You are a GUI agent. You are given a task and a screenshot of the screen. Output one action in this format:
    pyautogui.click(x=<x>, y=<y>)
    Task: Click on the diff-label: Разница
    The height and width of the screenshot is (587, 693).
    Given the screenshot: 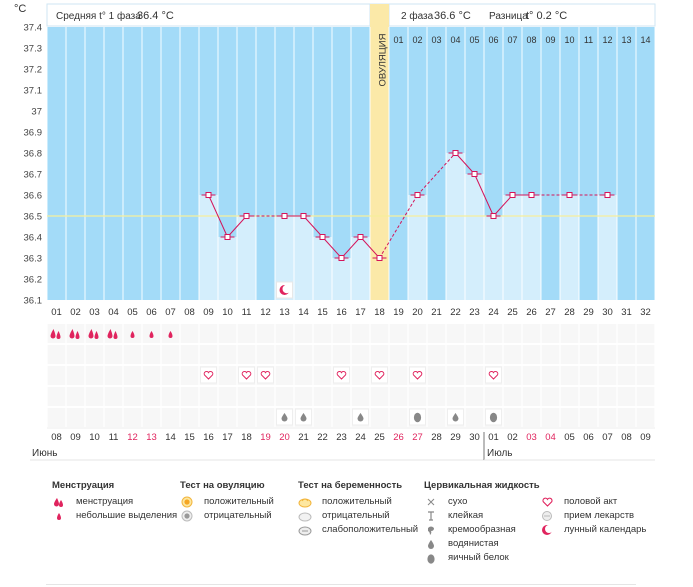 What is the action you would take?
    pyautogui.click(x=508, y=16)
    